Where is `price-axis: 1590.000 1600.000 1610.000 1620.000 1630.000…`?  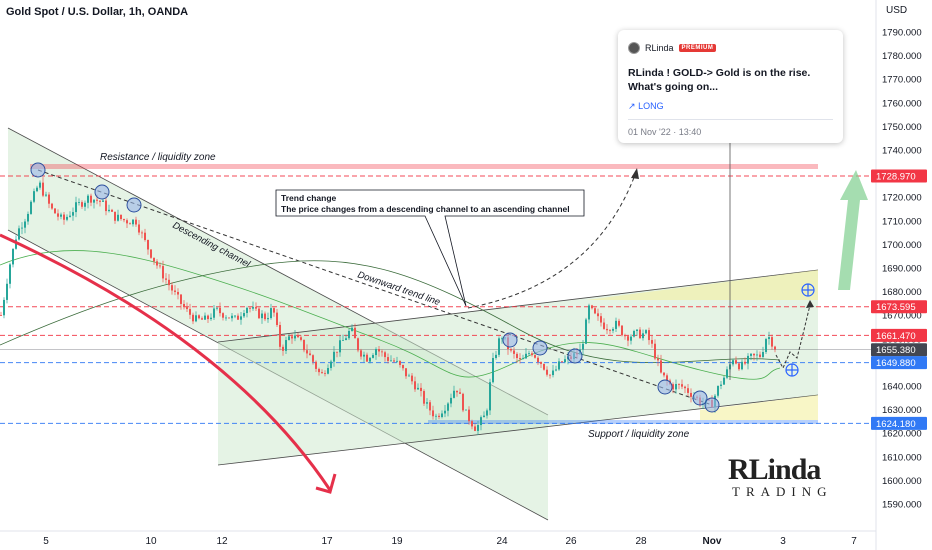
price-axis: 1590.000 1600.000 1610.000 1620.000 1630.000… is located at coordinates (902, 269).